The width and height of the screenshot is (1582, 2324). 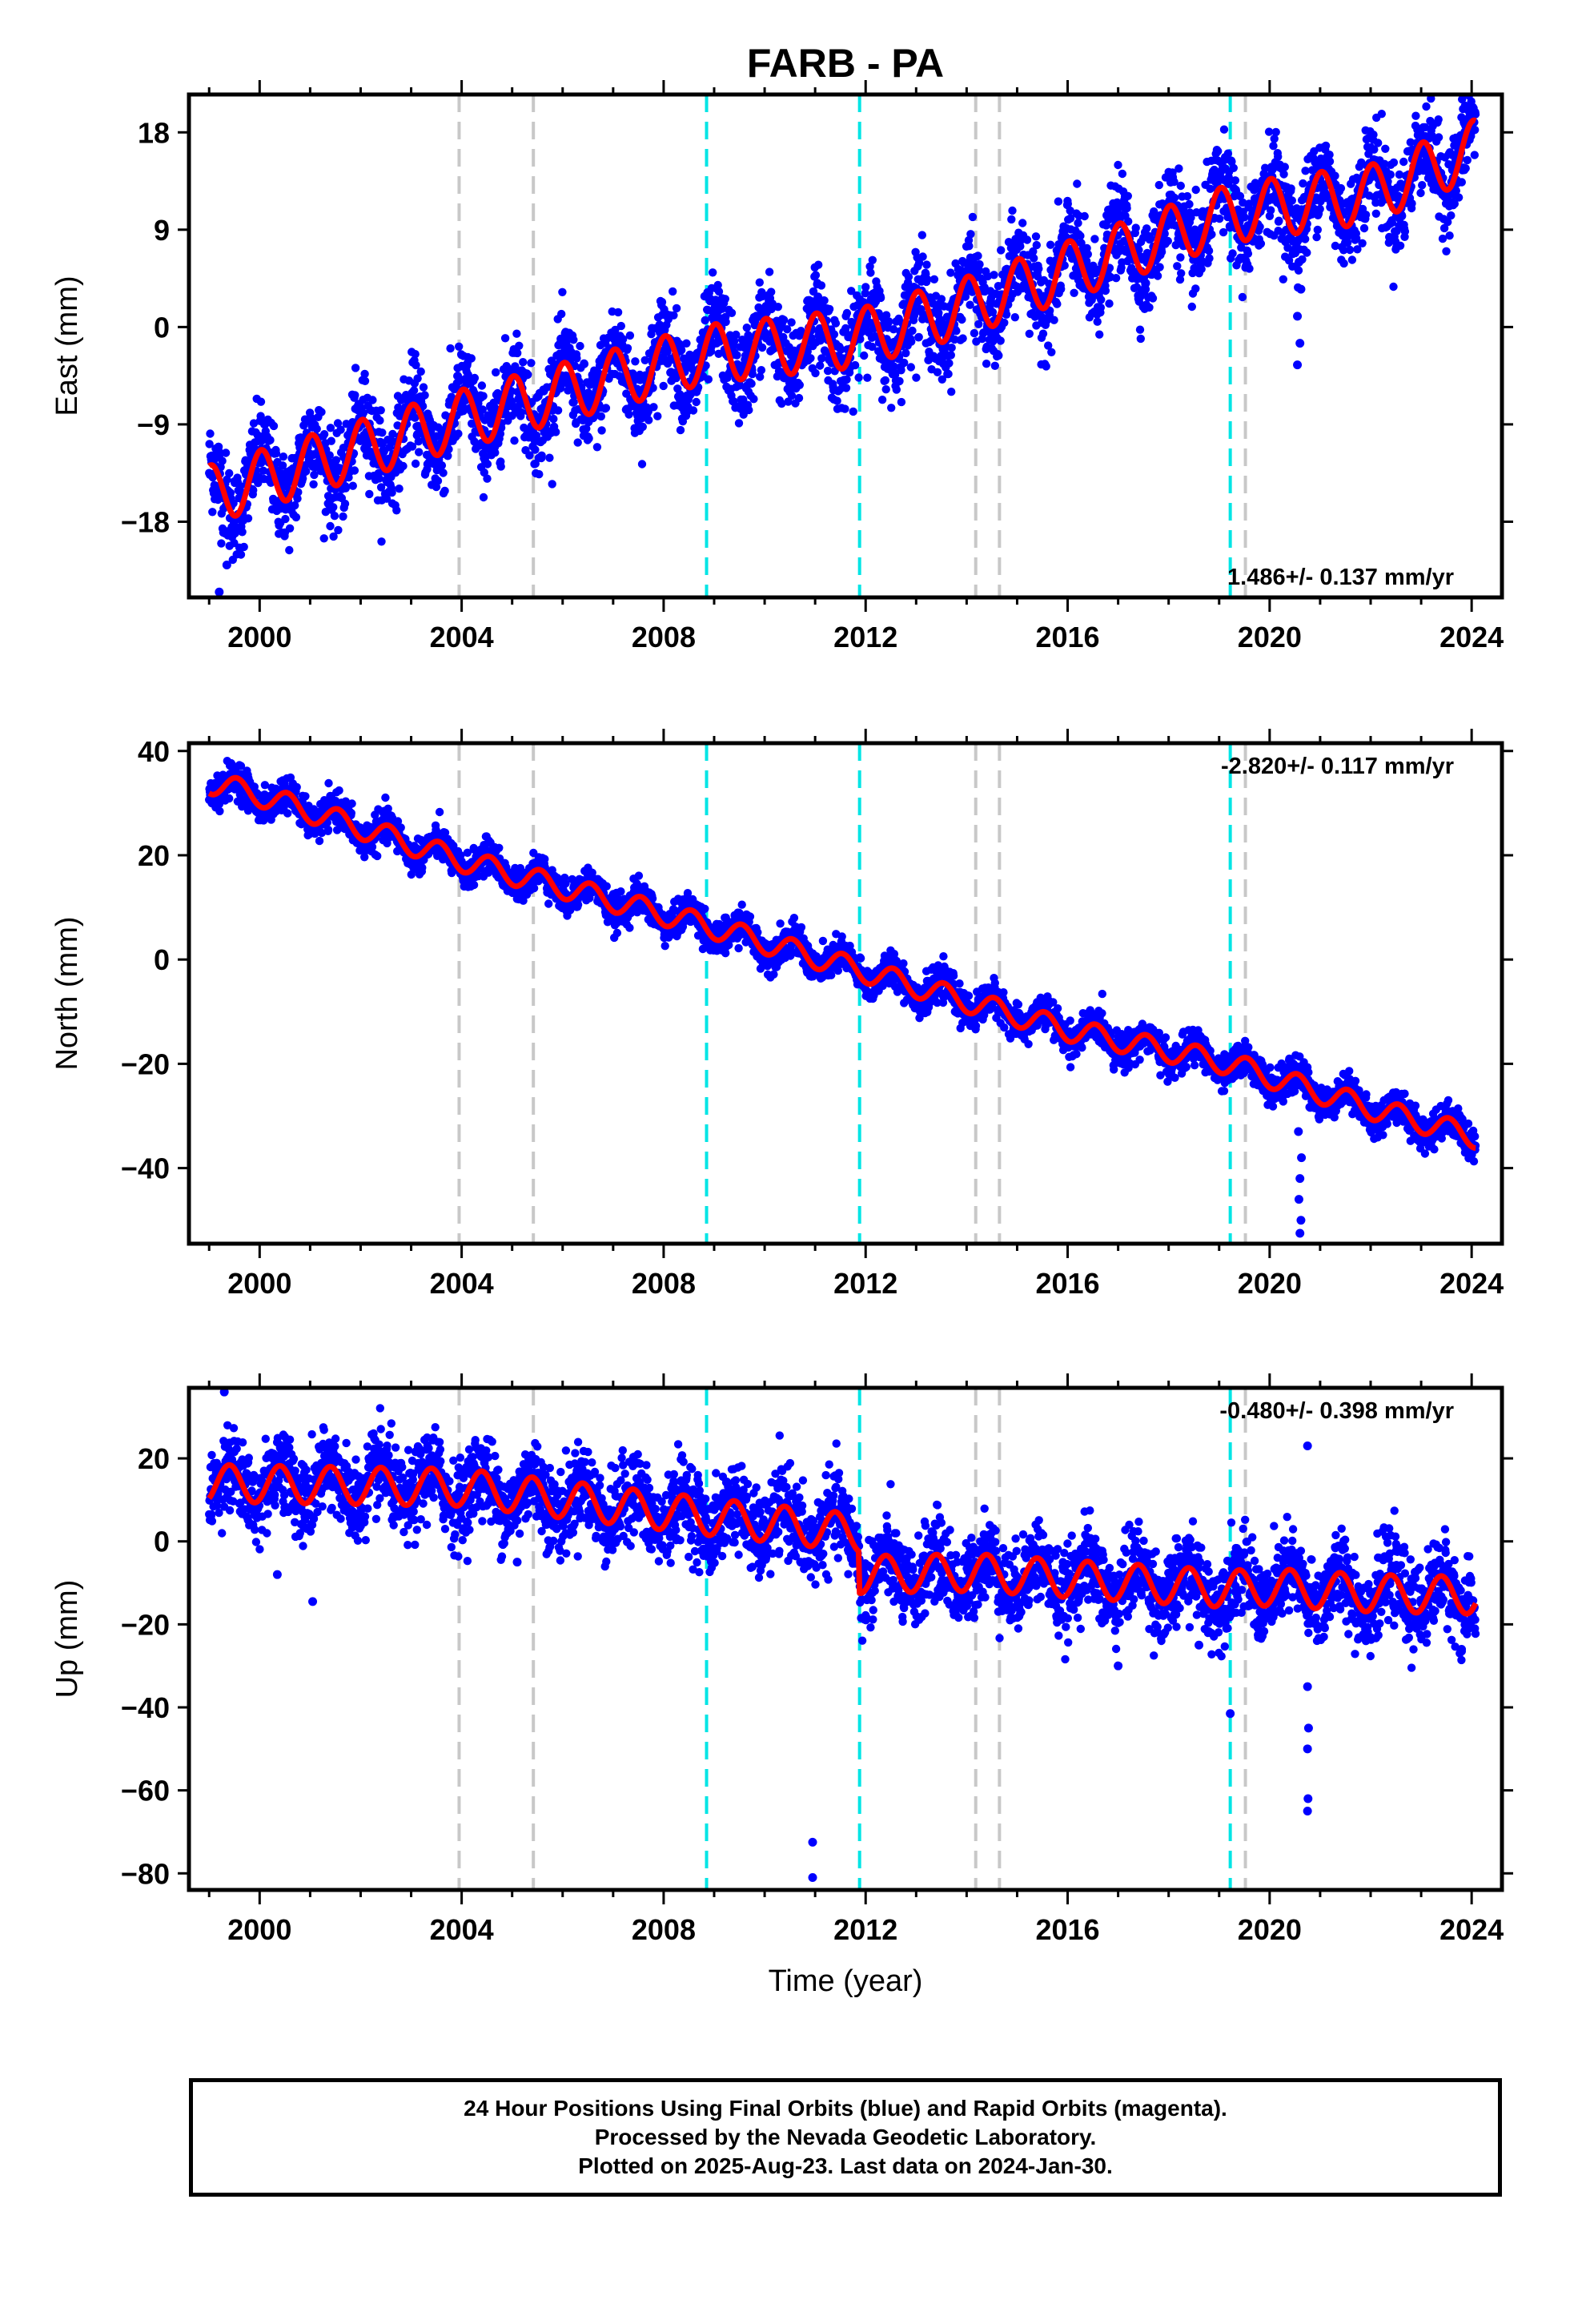 I want to click on outlier-point, so click(x=1298, y=365).